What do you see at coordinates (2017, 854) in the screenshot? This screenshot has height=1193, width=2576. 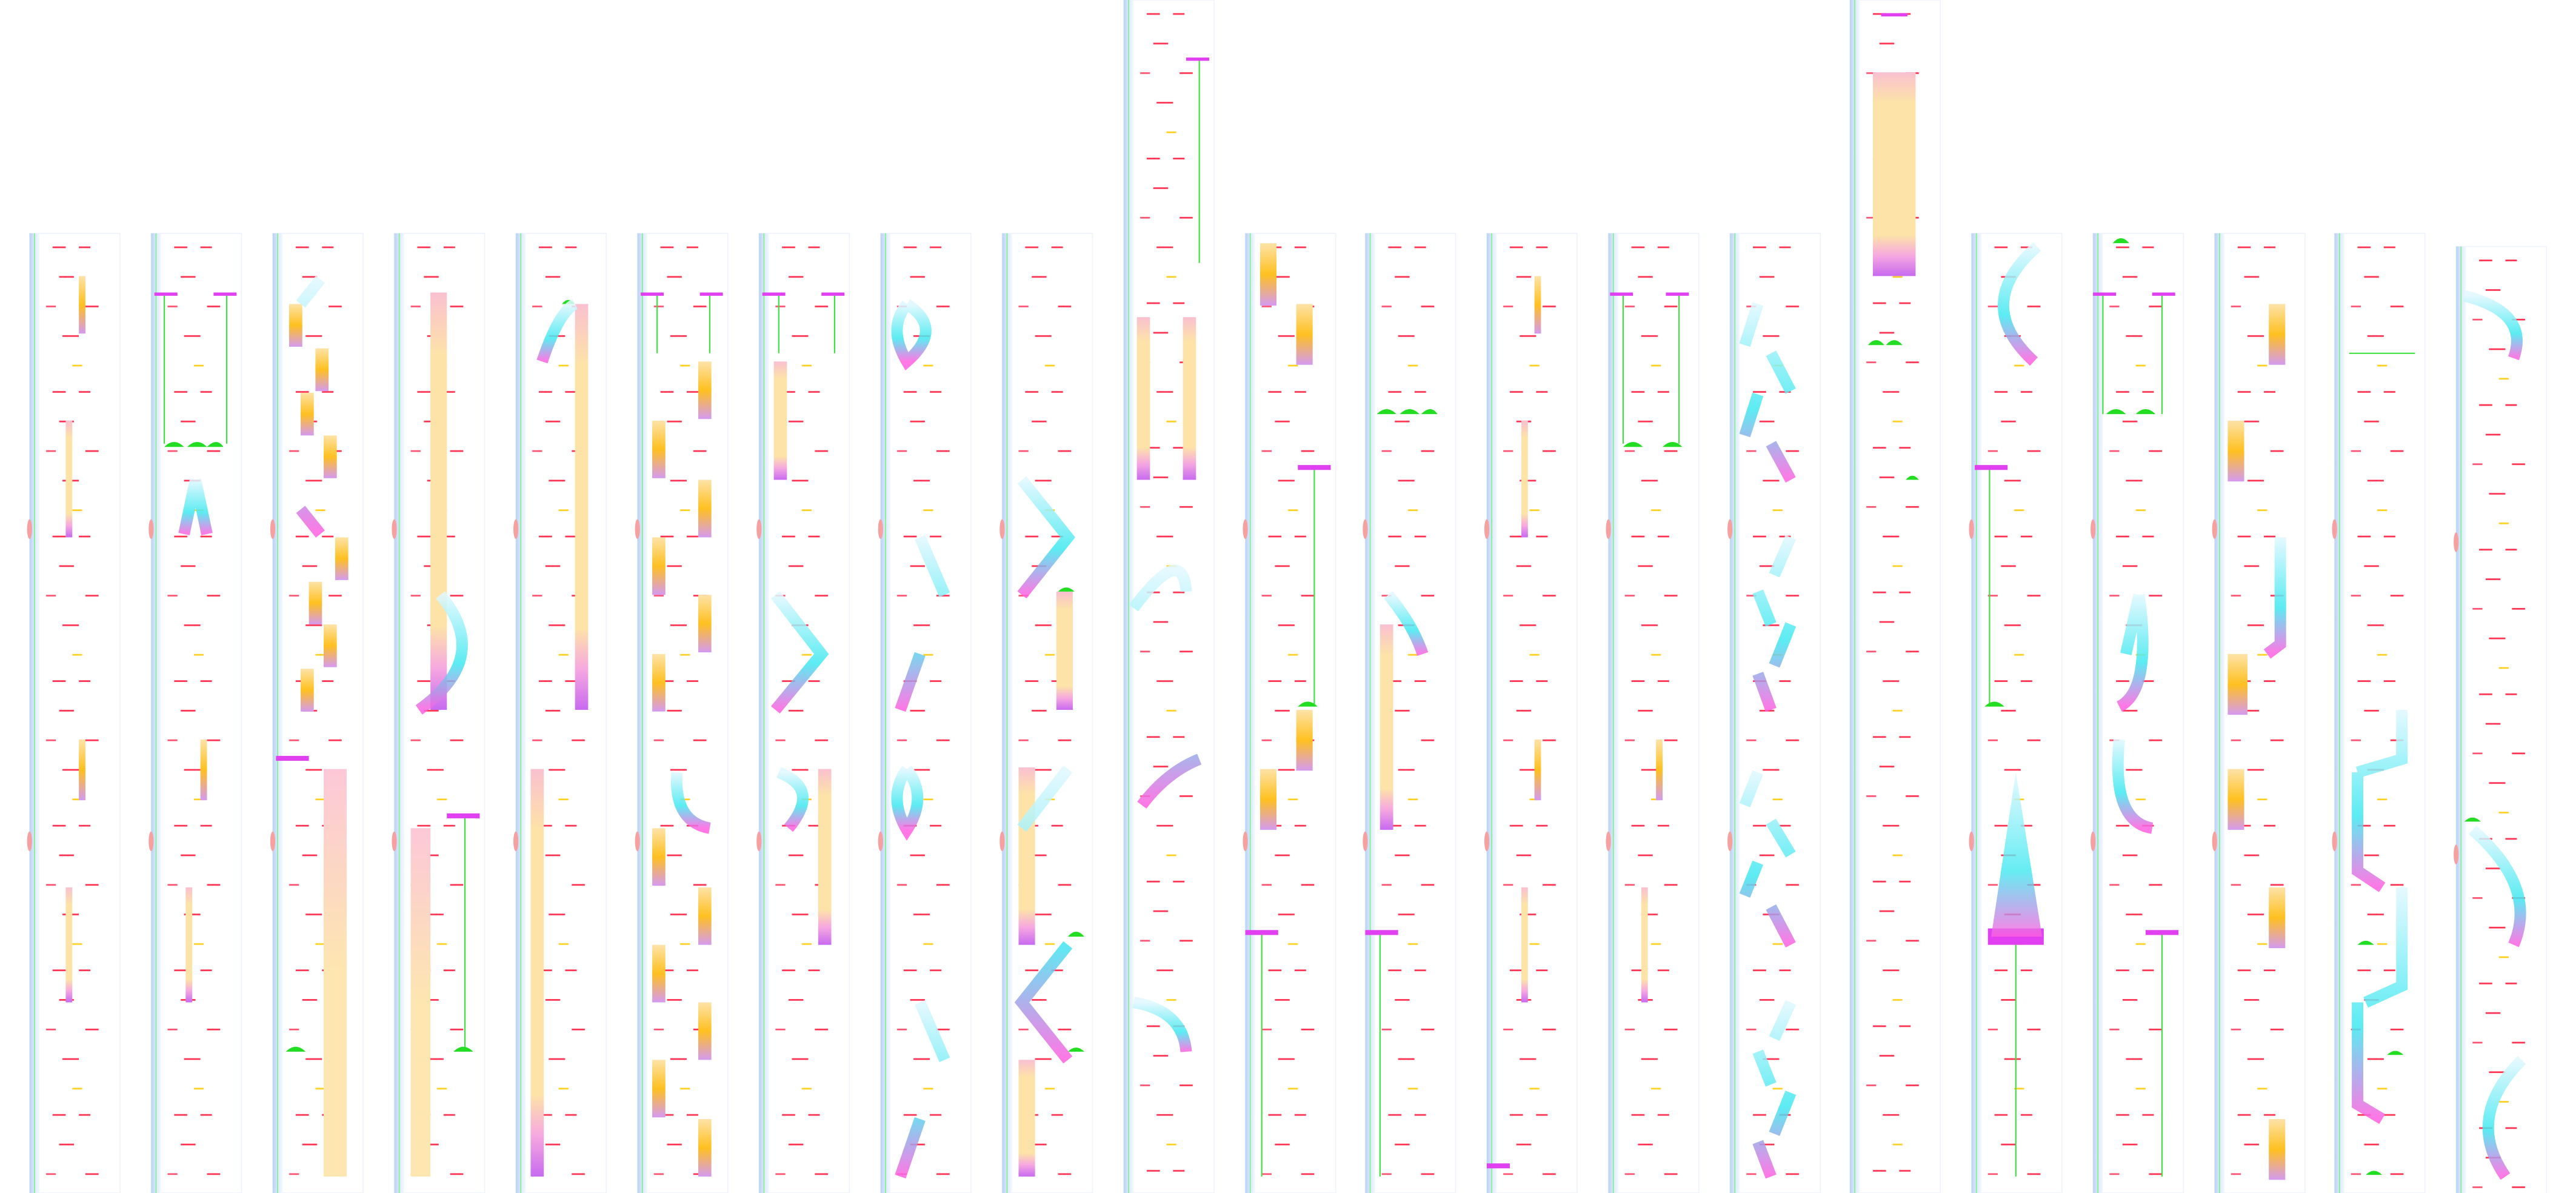 I see `funnel` at bounding box center [2017, 854].